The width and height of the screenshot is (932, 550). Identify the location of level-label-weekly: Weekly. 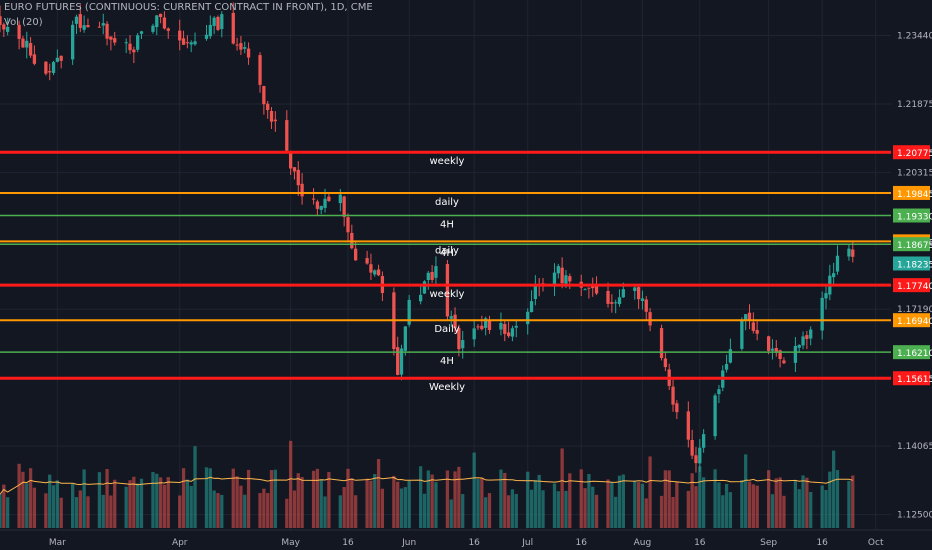
(447, 387).